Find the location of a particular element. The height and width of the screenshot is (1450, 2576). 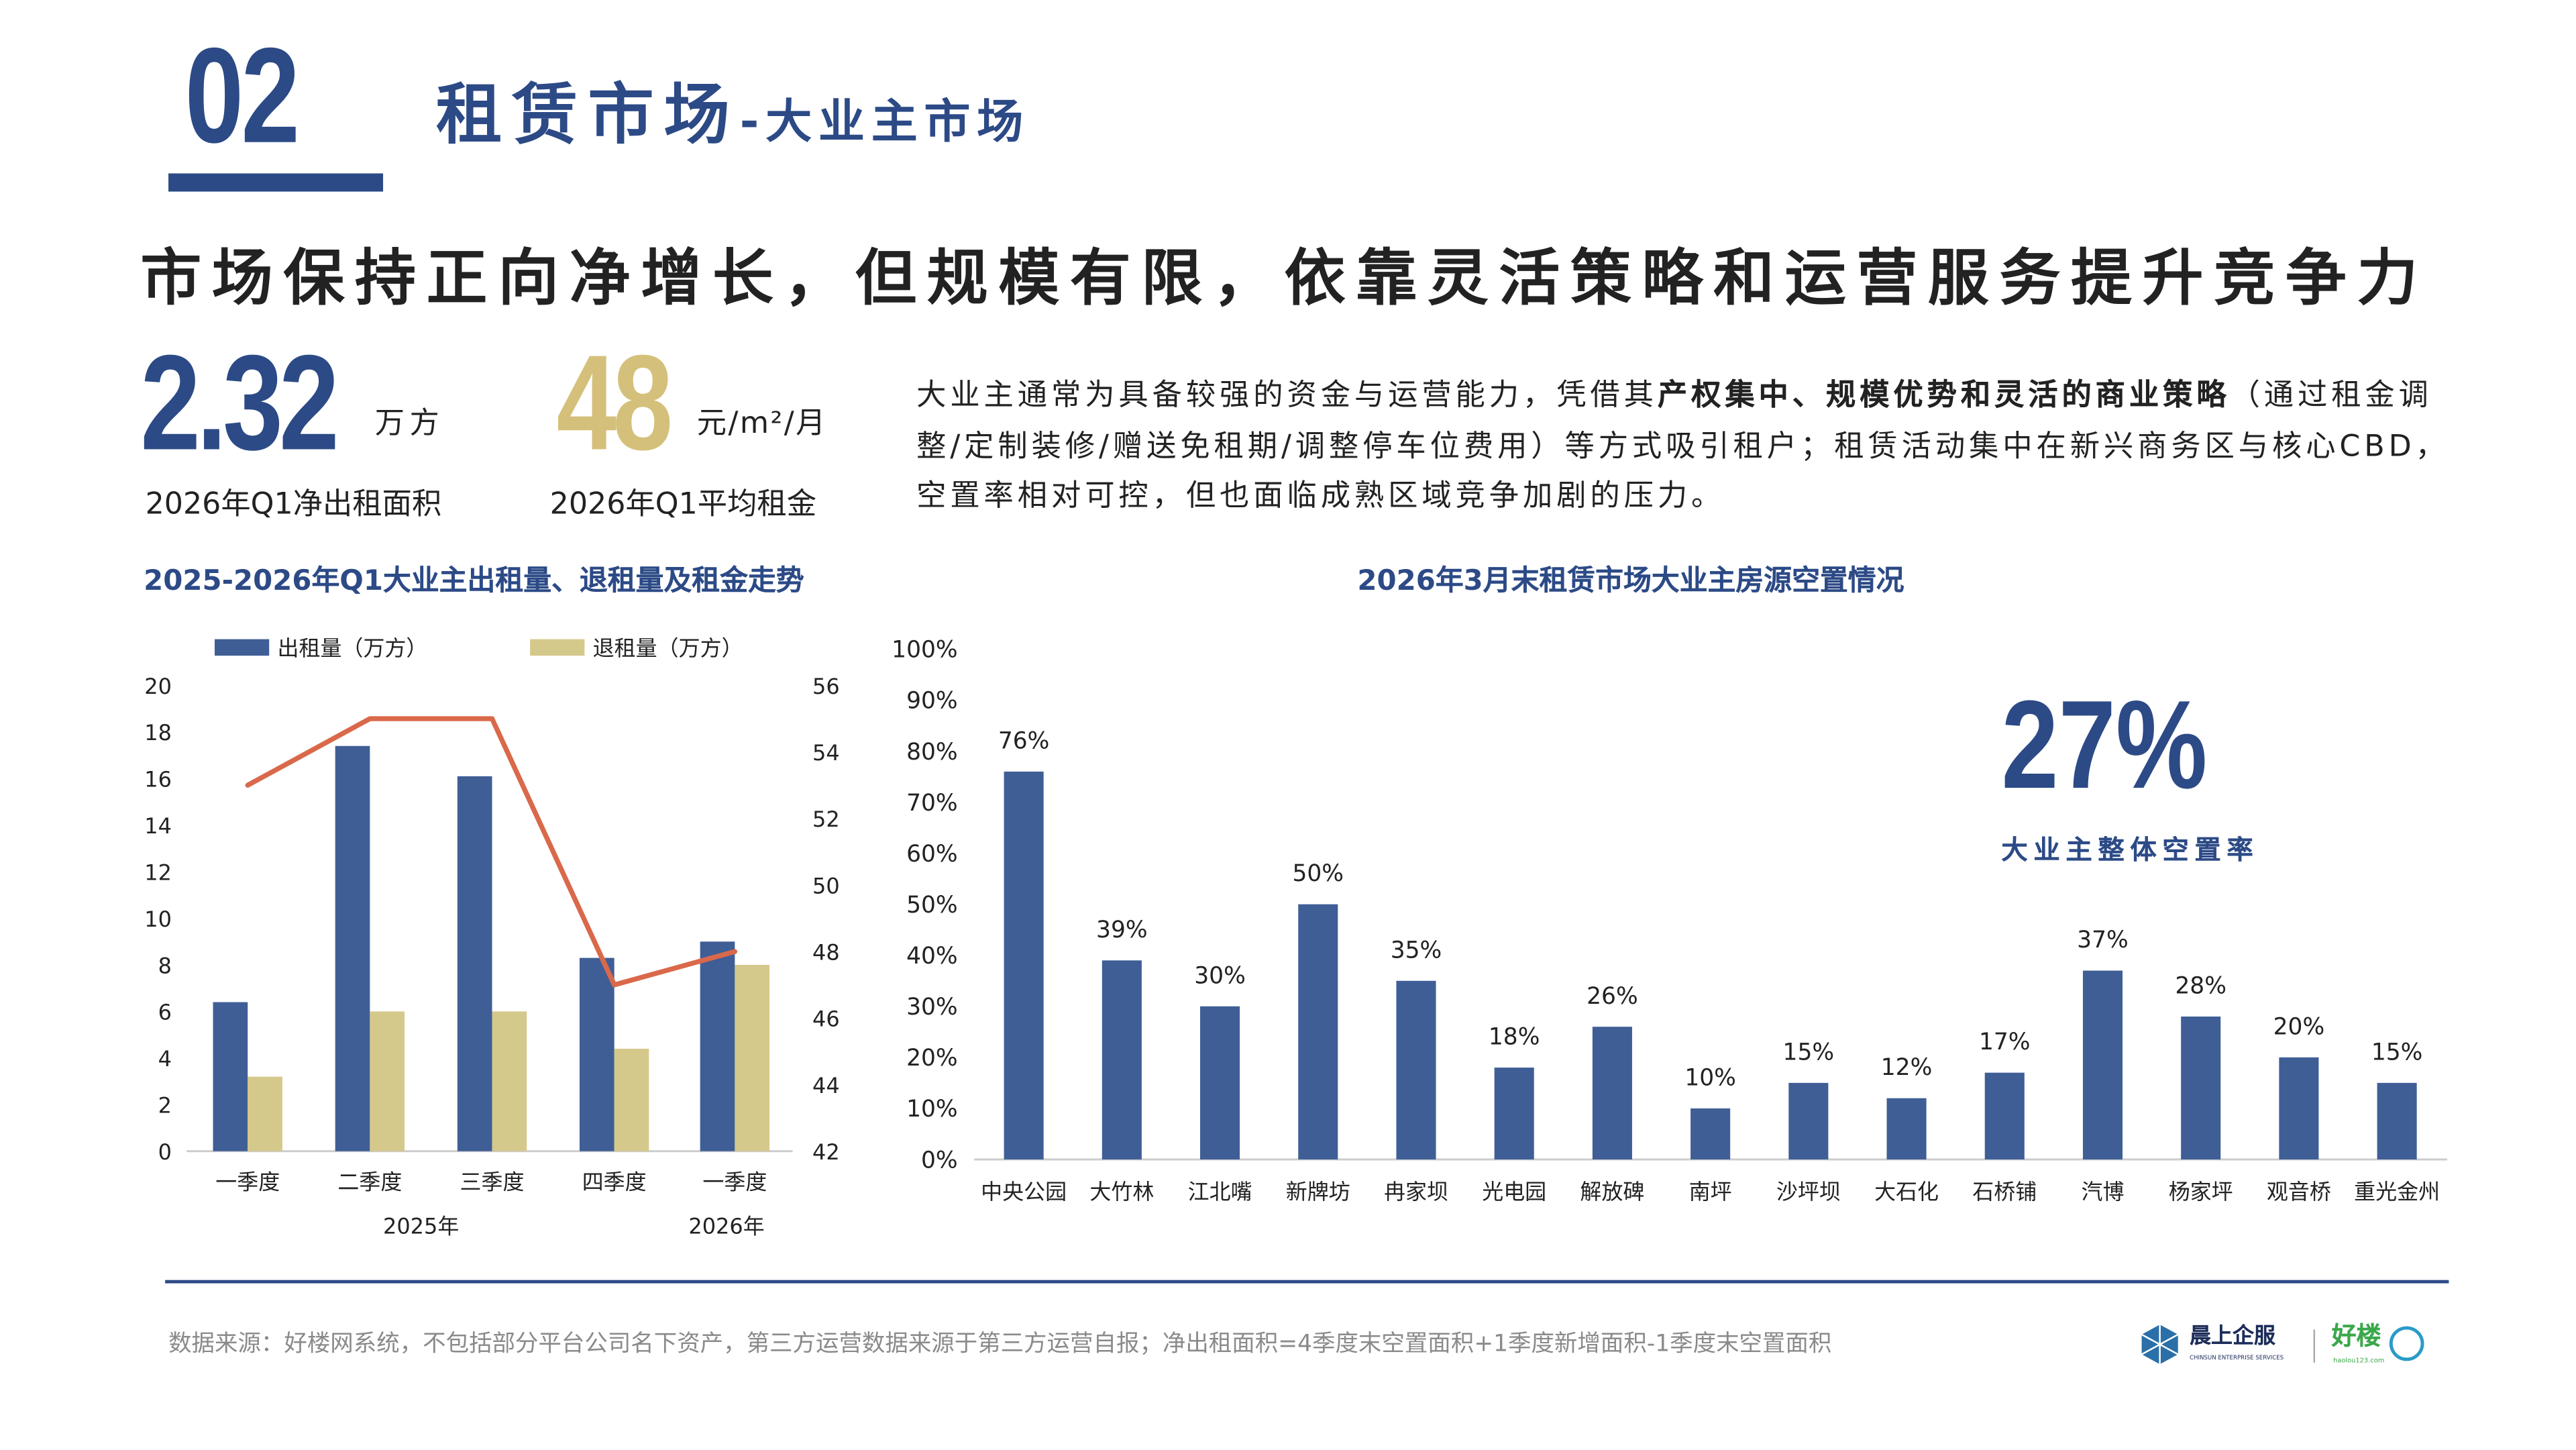

x-tick: 光电园 is located at coordinates (1514, 1191).